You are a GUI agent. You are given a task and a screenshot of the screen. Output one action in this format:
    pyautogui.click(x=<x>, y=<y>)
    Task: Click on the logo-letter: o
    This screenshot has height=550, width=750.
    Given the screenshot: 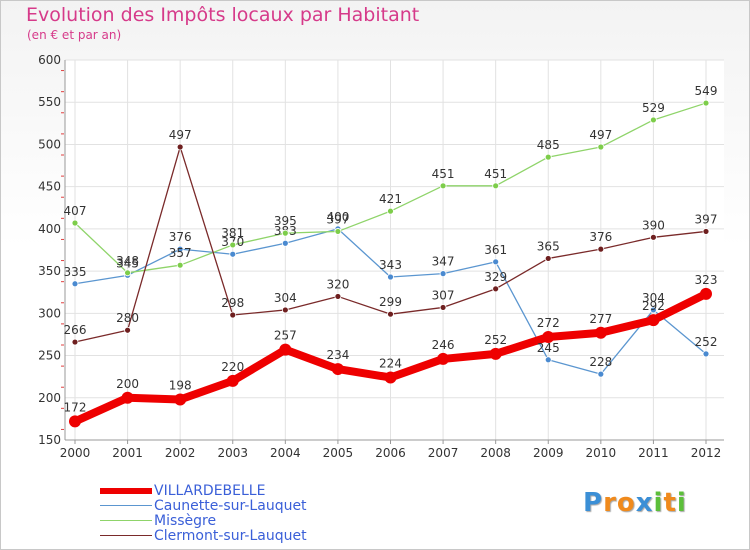 What is the action you would take?
    pyautogui.click(x=626, y=503)
    